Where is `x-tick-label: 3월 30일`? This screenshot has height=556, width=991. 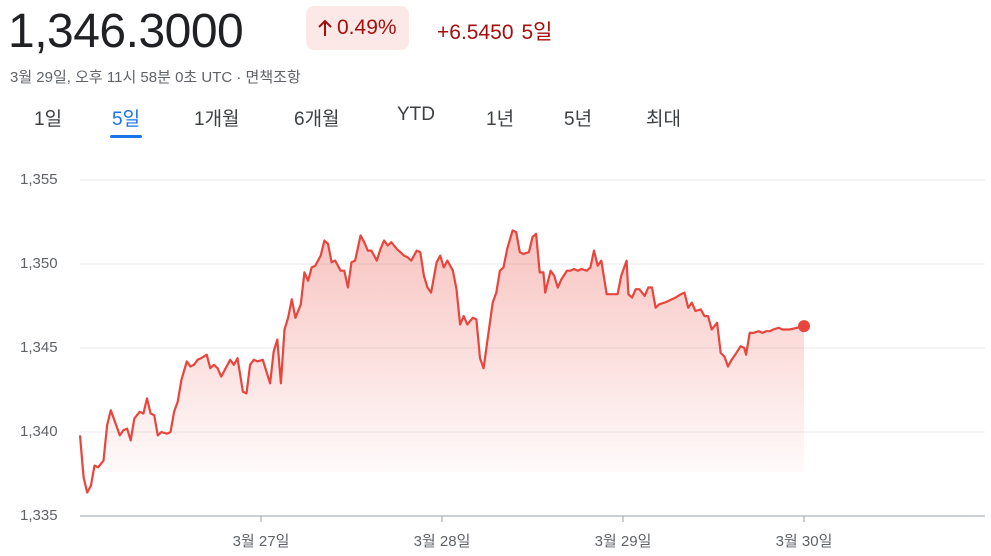 x-tick-label: 3월 30일 is located at coordinates (804, 541).